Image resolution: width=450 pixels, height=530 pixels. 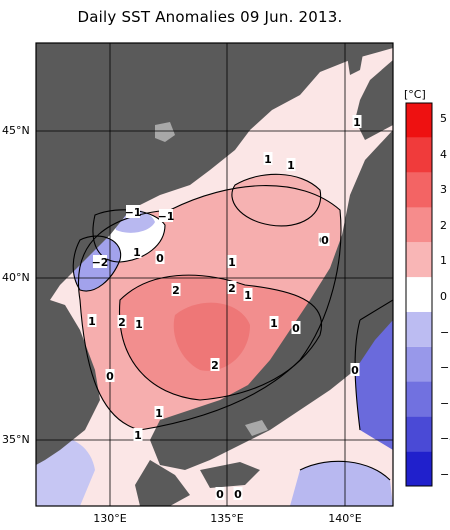 What do you see at coordinates (443, 154) in the screenshot?
I see `colorbar-tick-label: 4` at bounding box center [443, 154].